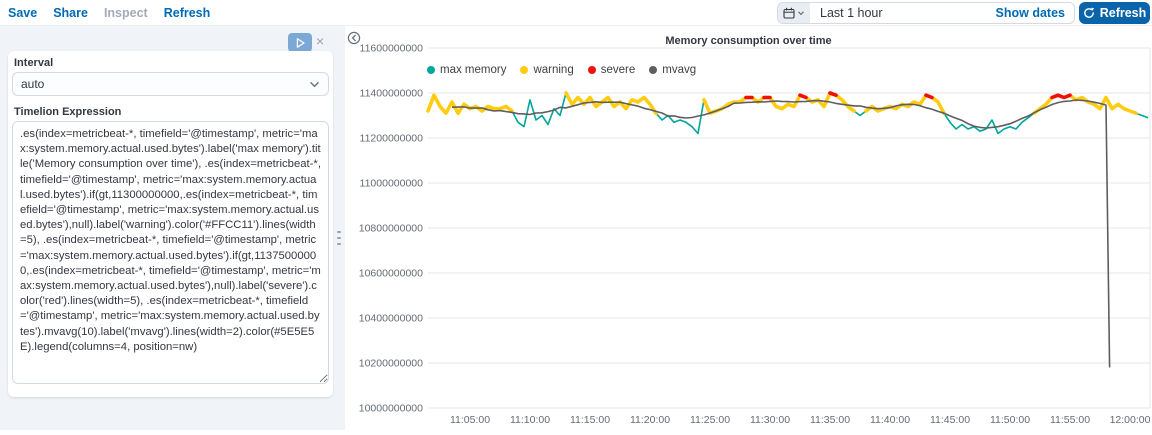  I want to click on show-dates-link: Show dates, so click(1030, 13).